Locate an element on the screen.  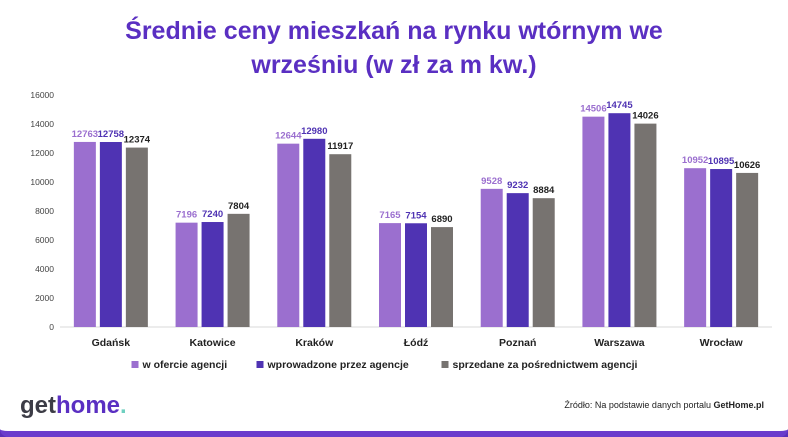
y-tick-label: 16000 is located at coordinates (42, 95).